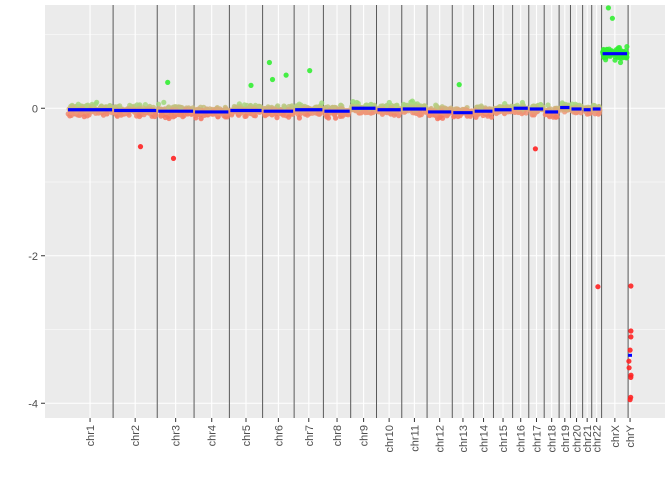  Describe the element at coordinates (279, 435) in the screenshot. I see `x-tick-label: chr6` at that location.